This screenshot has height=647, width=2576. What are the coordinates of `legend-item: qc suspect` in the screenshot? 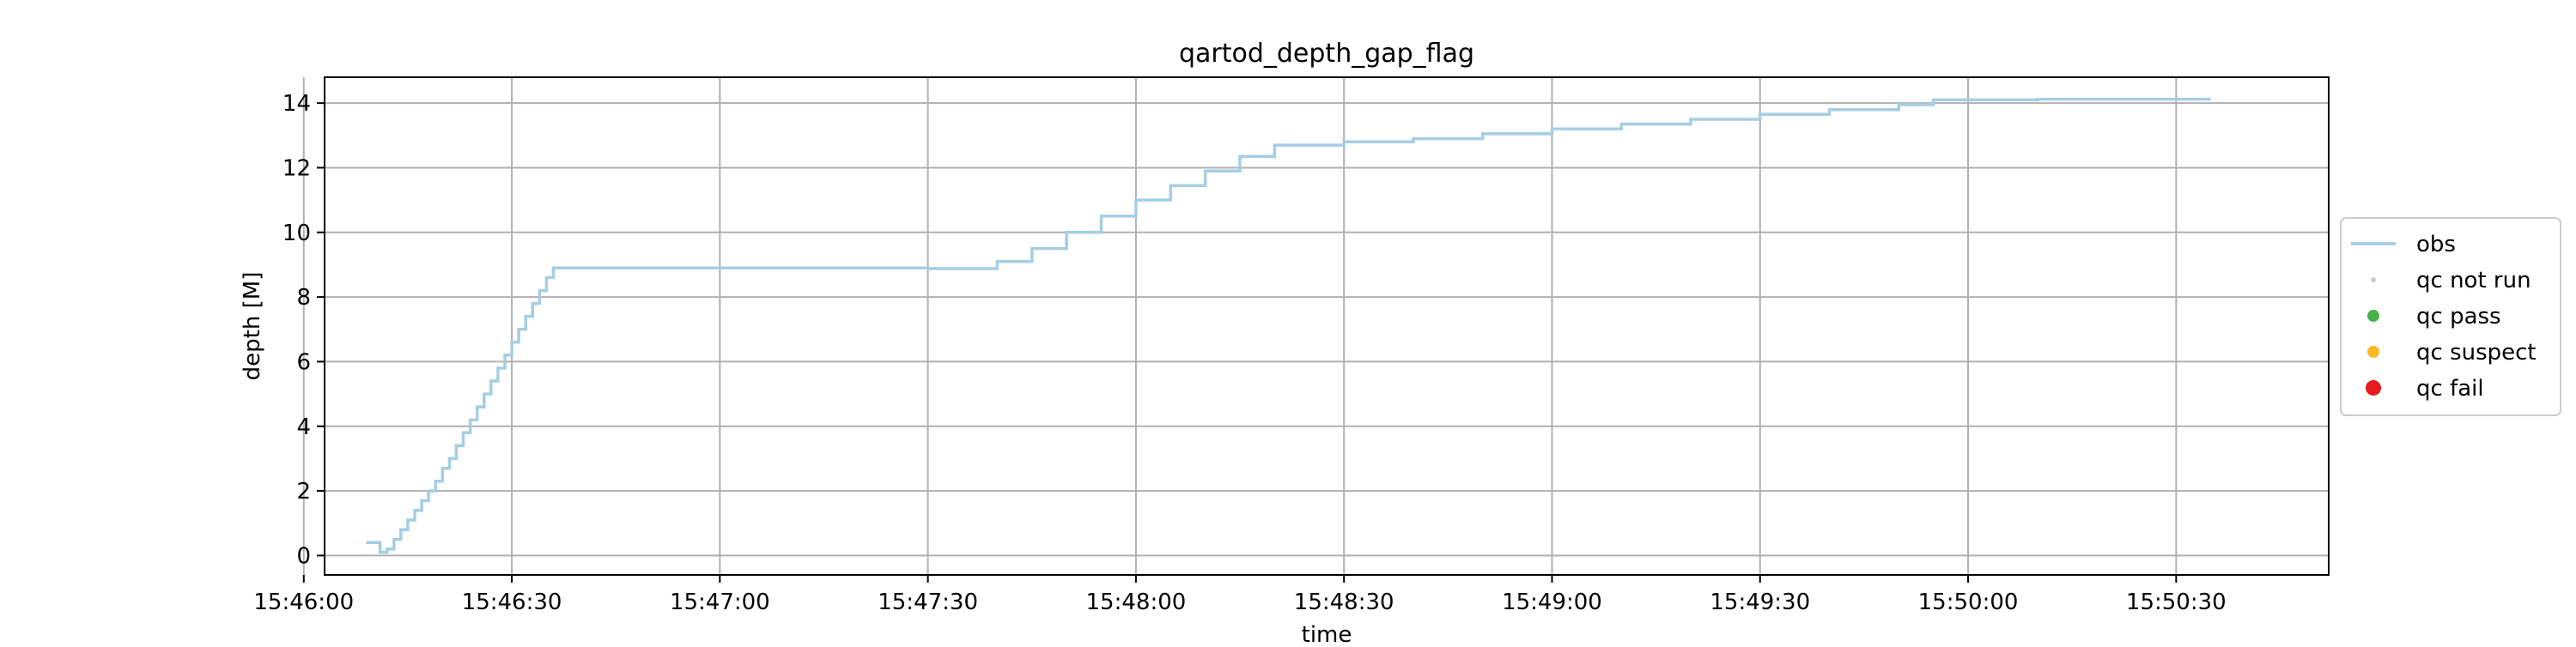 It's located at (2452, 353).